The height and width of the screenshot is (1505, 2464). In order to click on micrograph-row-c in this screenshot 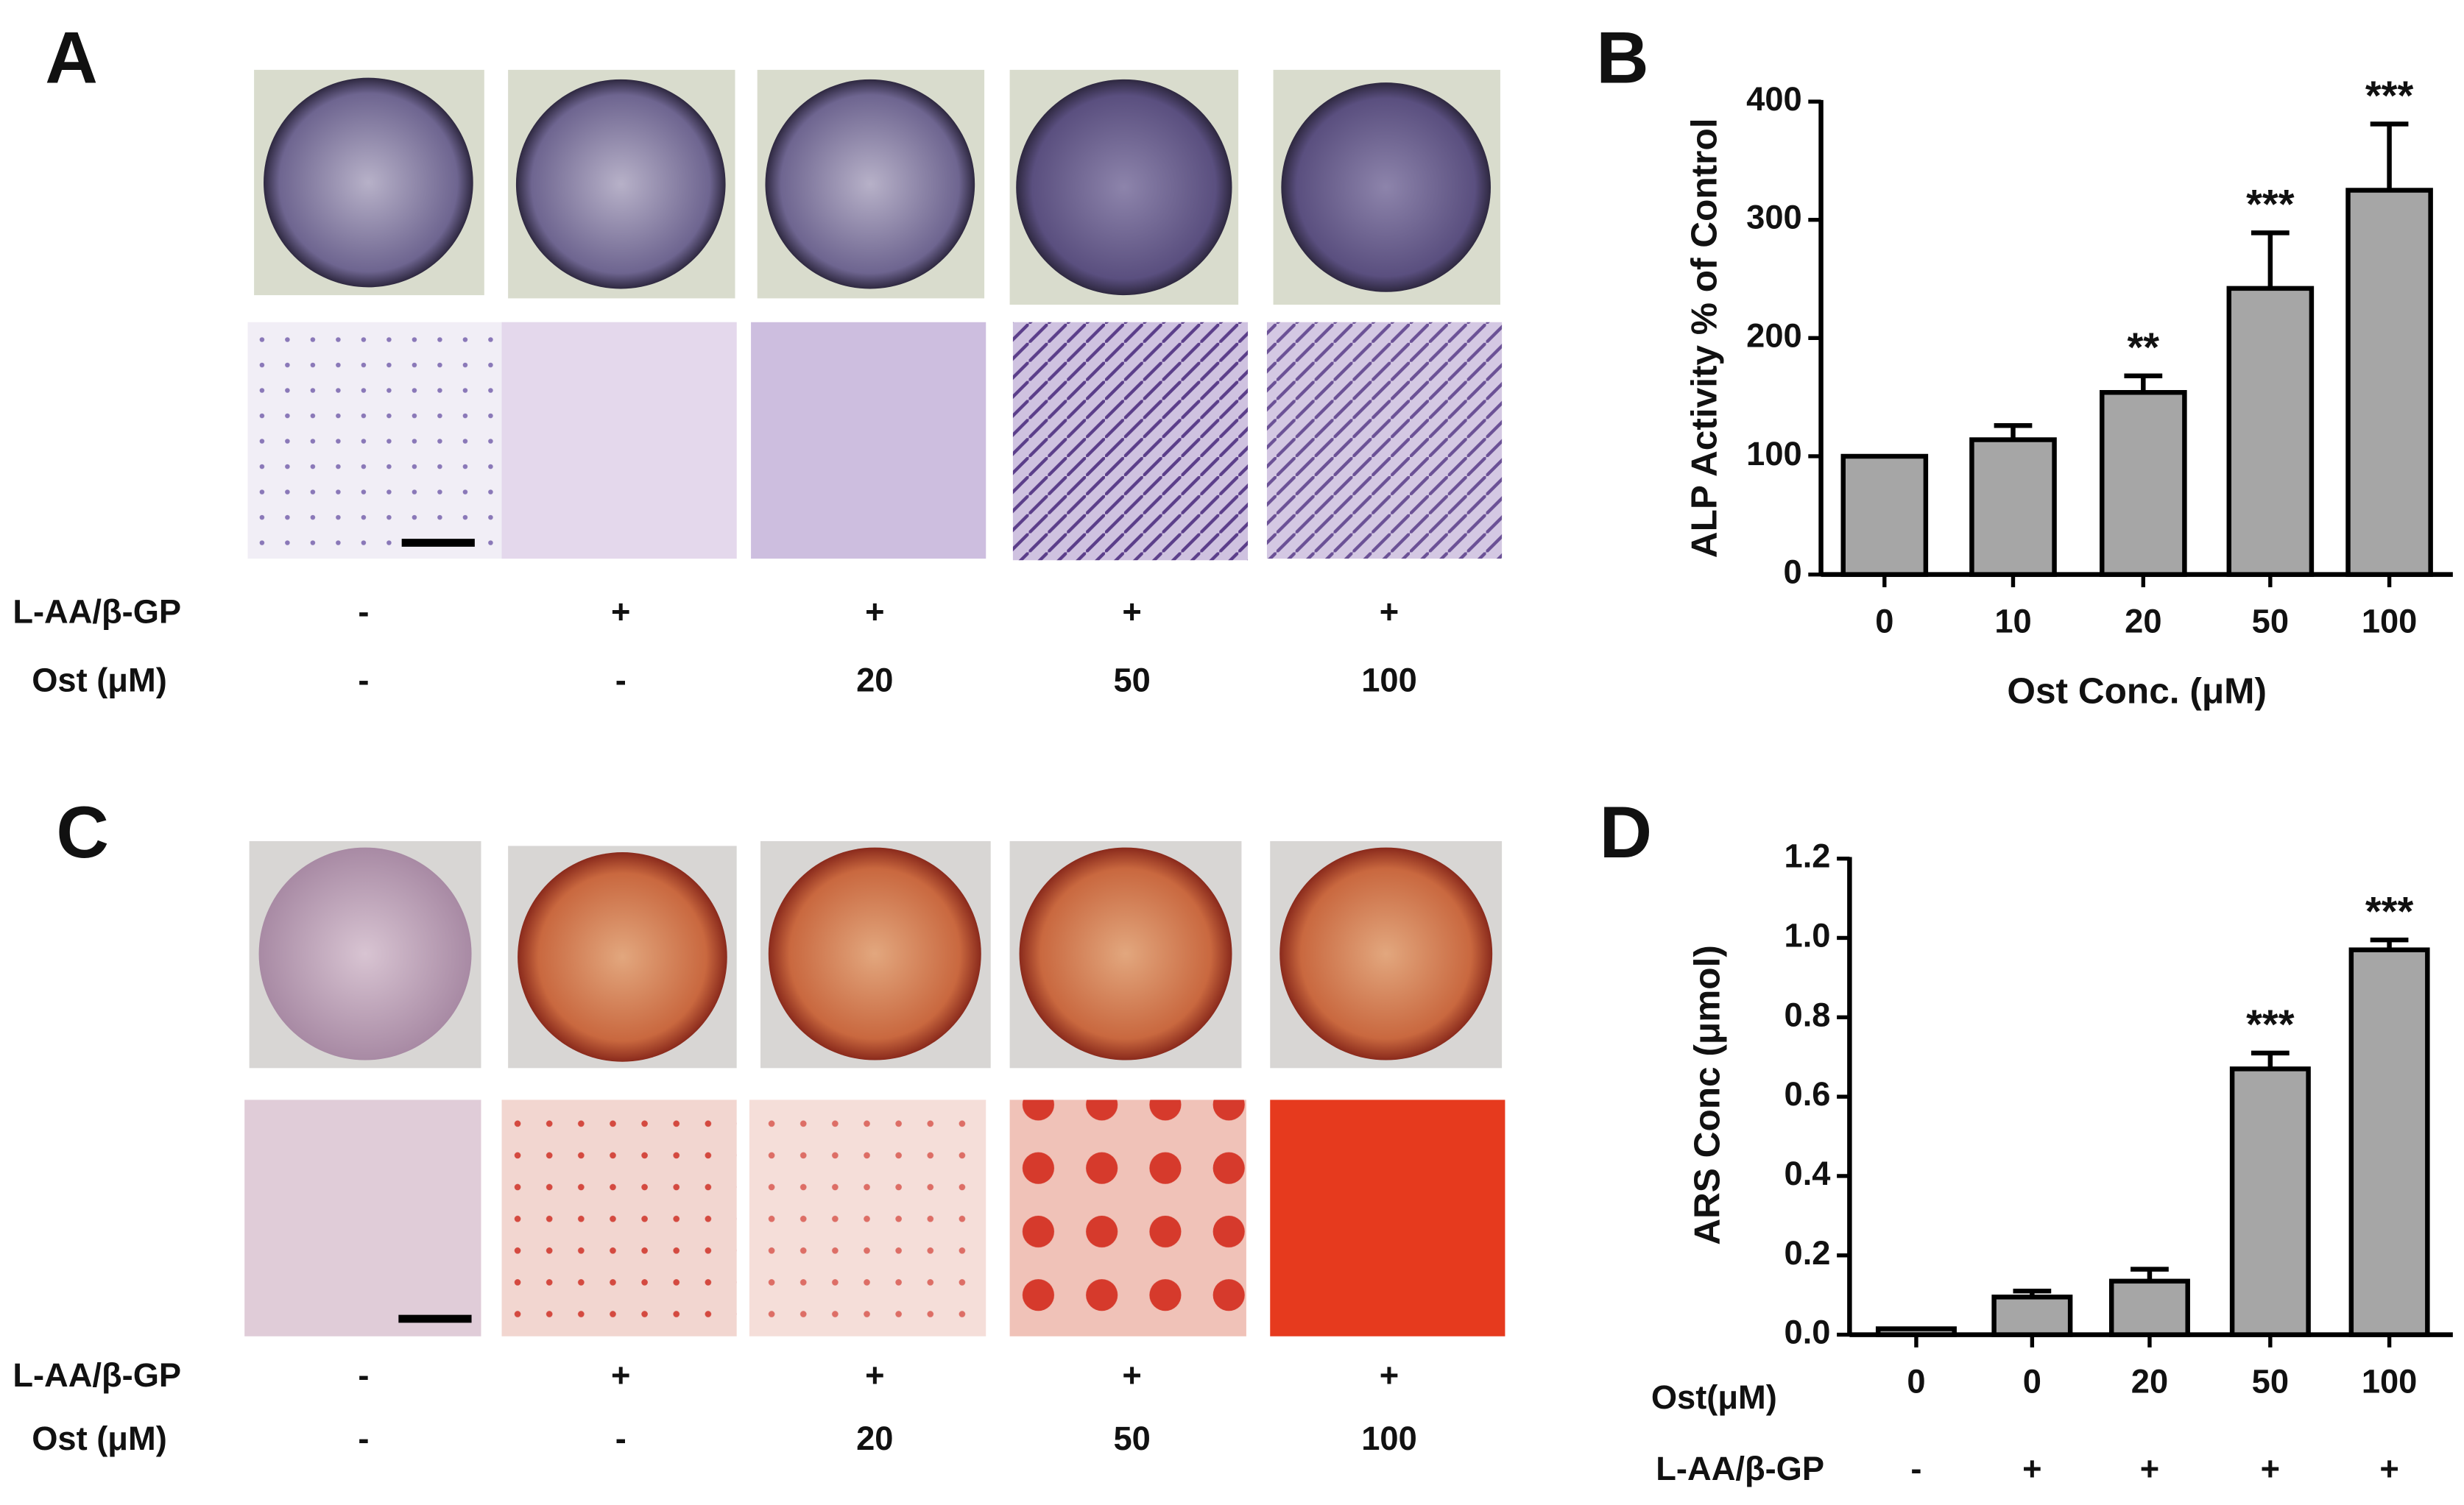, I will do `click(874, 1217)`.